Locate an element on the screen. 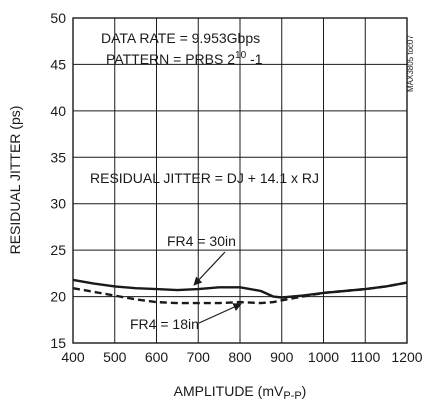 This screenshot has width=423, height=408. x-tick-label: 900 is located at coordinates (282, 357).